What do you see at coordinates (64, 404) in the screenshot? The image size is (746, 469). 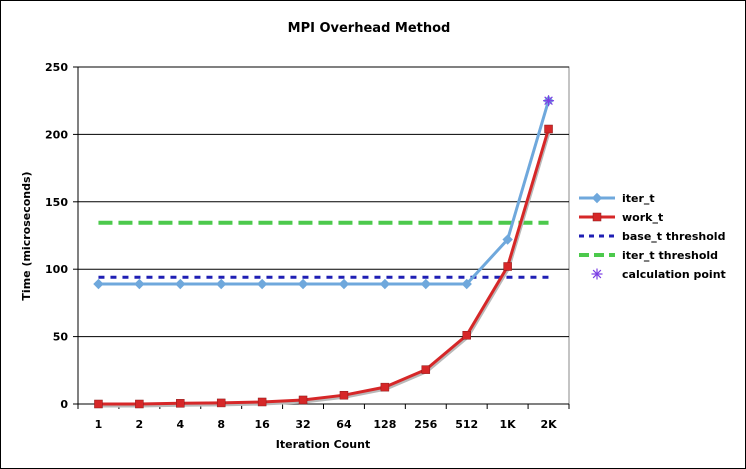 I see `y-tick-label: 0` at bounding box center [64, 404].